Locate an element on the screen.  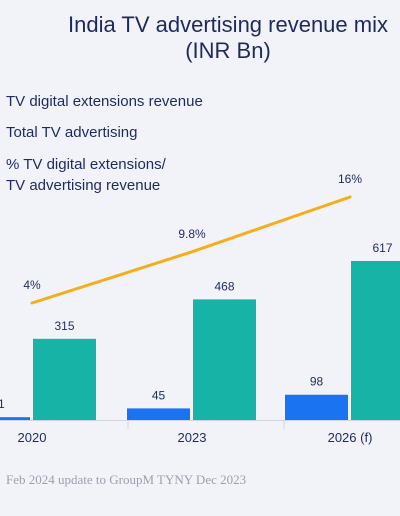
bar-total-2023 is located at coordinates (224, 359).